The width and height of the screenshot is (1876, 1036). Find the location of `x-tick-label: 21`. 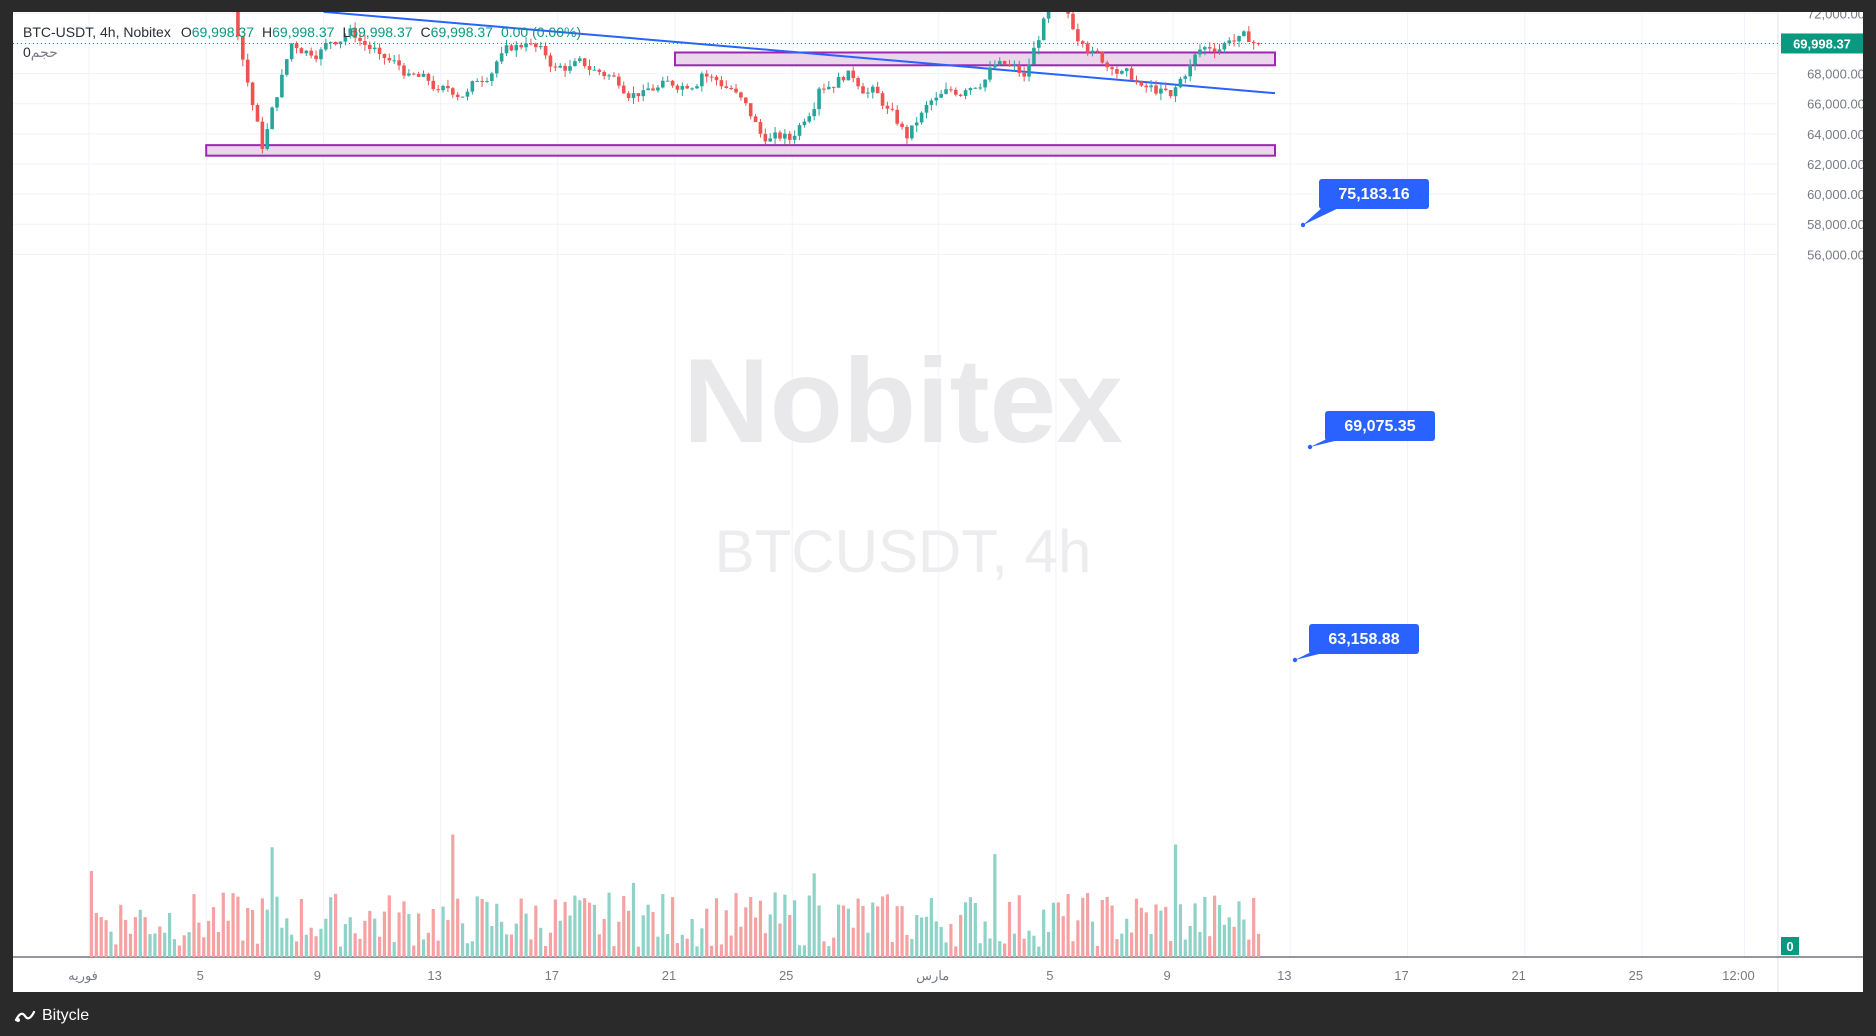

x-tick-label: 21 is located at coordinates (1518, 975).